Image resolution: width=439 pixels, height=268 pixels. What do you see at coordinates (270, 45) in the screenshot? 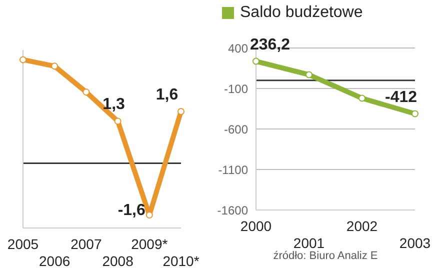
I see `data-label: 236,2` at bounding box center [270, 45].